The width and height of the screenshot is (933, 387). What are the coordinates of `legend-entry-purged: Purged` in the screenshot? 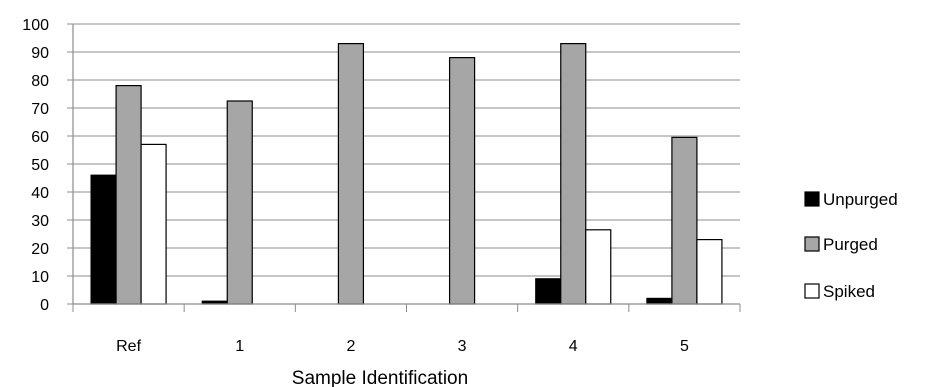 It's located at (841, 244).